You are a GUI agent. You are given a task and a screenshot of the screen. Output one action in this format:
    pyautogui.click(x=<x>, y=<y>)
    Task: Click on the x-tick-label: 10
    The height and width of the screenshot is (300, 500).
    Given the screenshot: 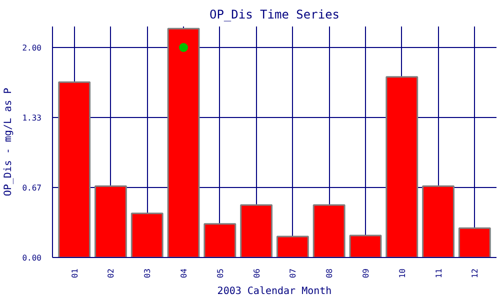 What is the action you would take?
    pyautogui.click(x=402, y=273)
    